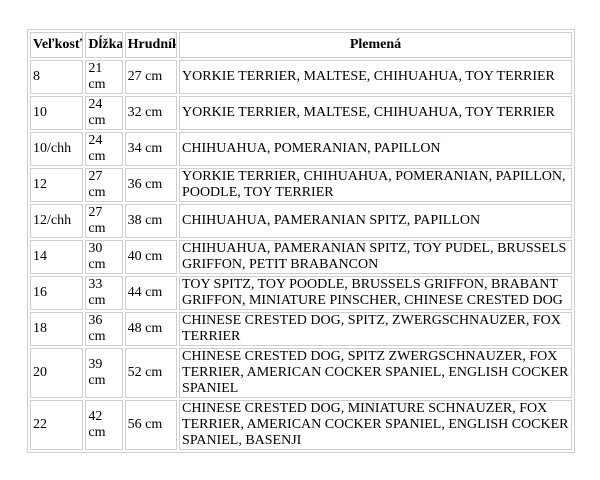 This screenshot has height=480, width=600. Describe the element at coordinates (104, 257) in the screenshot. I see `cell-length: 30 cm` at that location.